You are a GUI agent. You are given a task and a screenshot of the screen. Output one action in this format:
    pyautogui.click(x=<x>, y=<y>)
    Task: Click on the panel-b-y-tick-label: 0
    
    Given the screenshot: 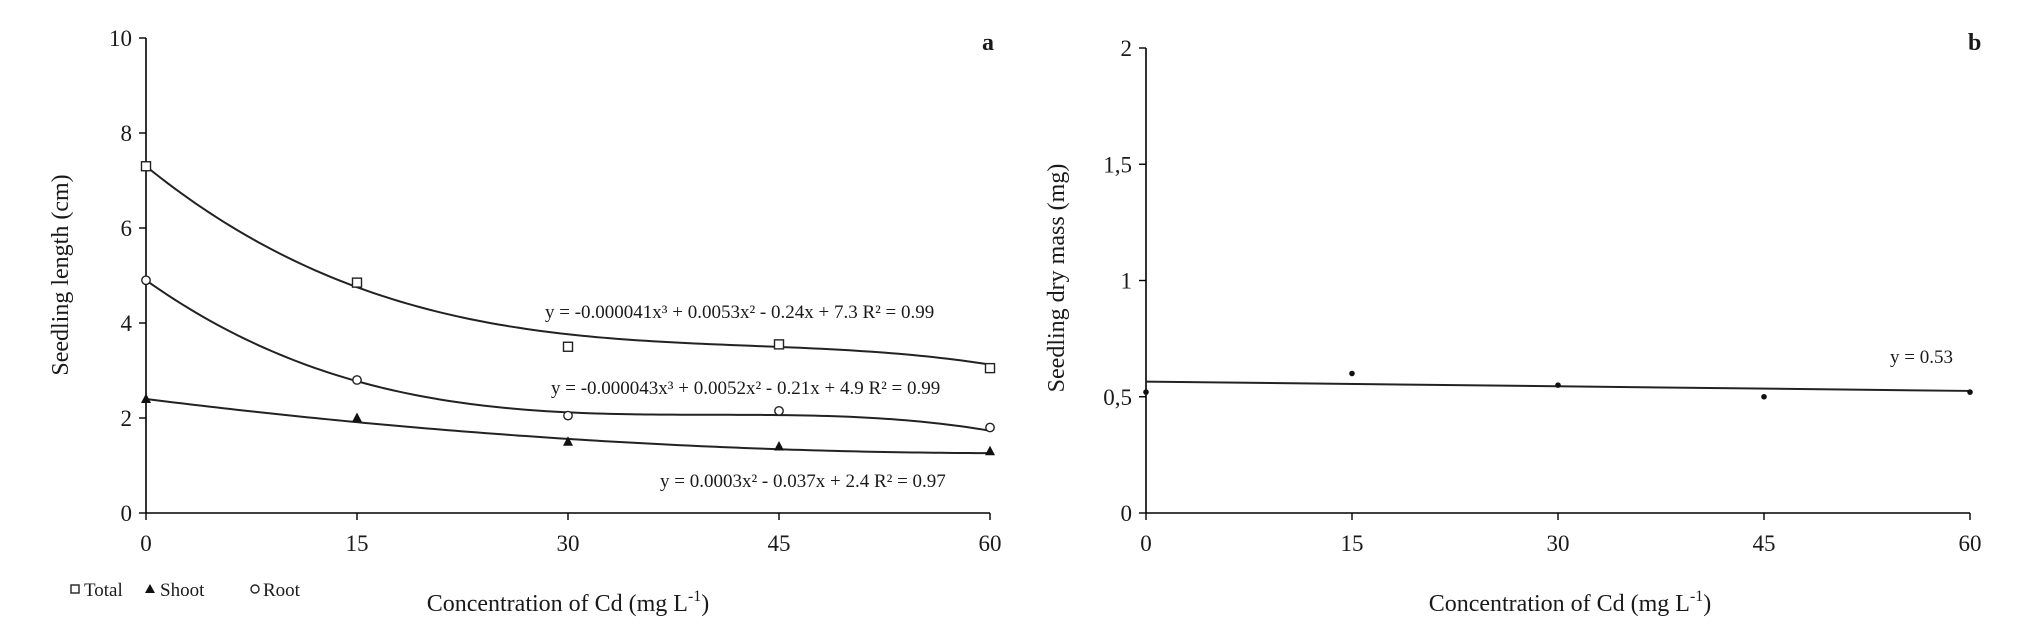 What is the action you would take?
    pyautogui.click(x=1127, y=513)
    